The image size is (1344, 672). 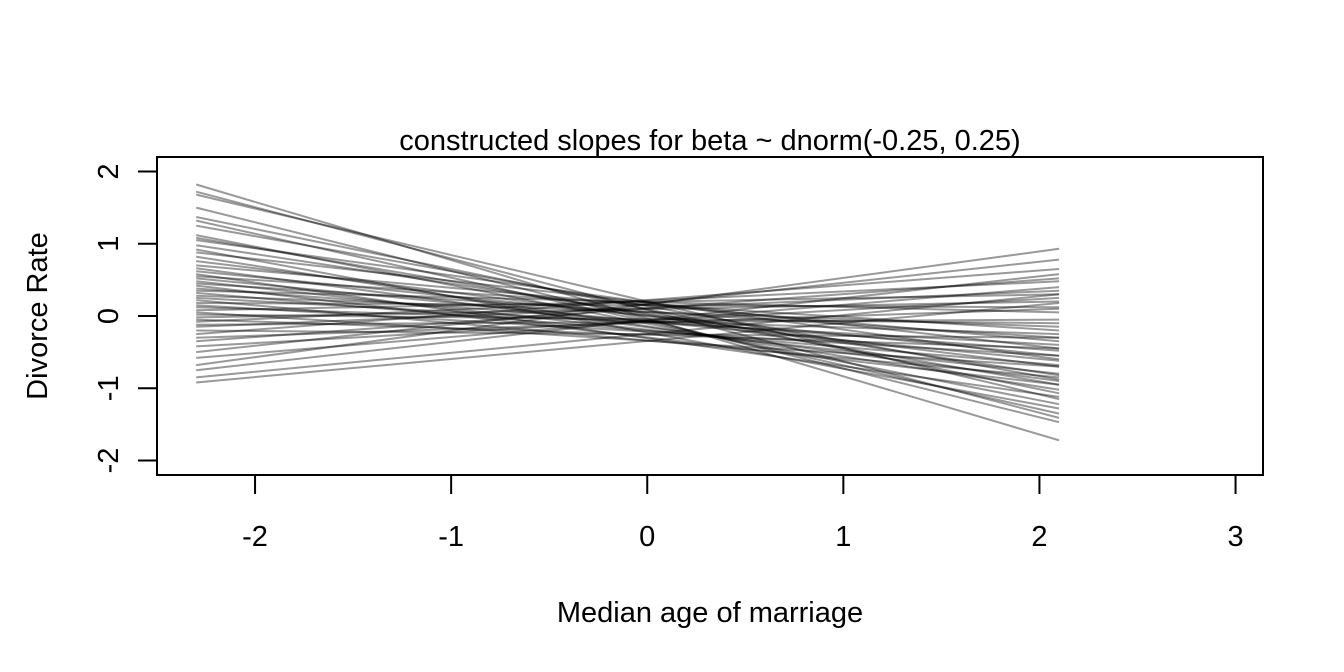 I want to click on x-tick-label: -2, so click(x=255, y=537).